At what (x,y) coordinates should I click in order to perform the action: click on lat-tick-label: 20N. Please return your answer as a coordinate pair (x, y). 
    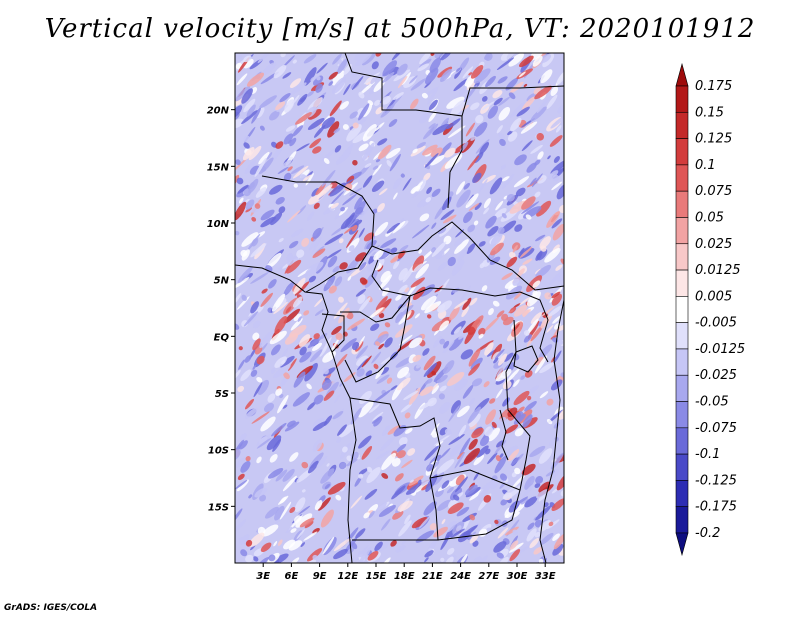
    Looking at the image, I should click on (218, 111).